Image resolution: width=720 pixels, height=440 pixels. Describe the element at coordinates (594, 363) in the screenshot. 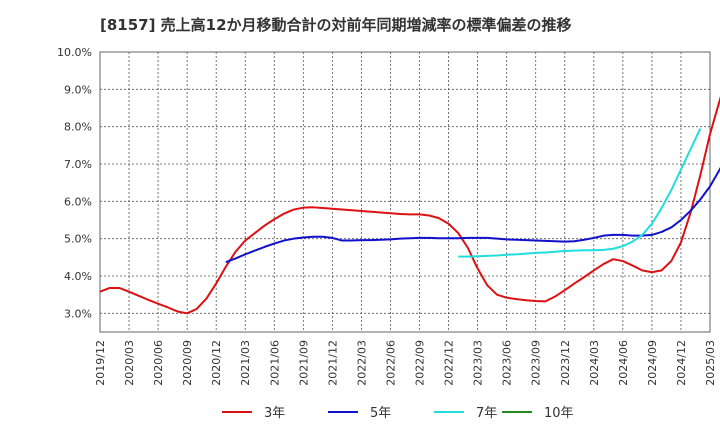

I see `x-tick-label: 2024/03` at that location.